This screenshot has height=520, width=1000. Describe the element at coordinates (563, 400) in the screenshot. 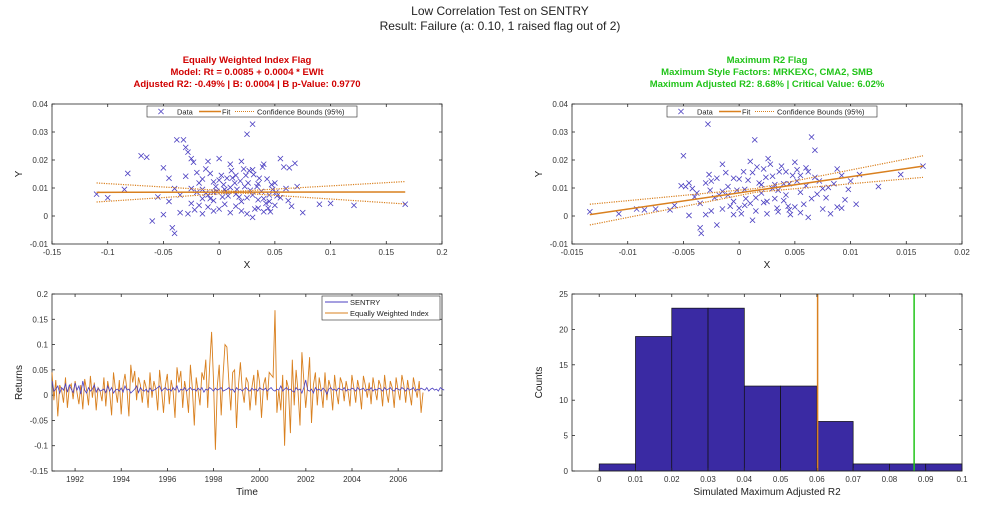

I see `r2-histogram-ytick-label: 10` at that location.